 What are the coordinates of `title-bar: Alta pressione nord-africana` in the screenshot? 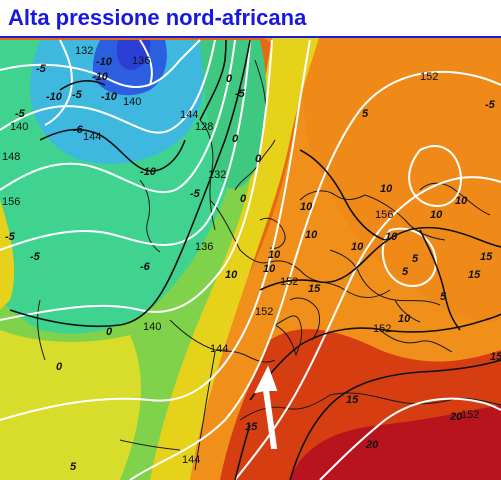 It's located at (250, 19).